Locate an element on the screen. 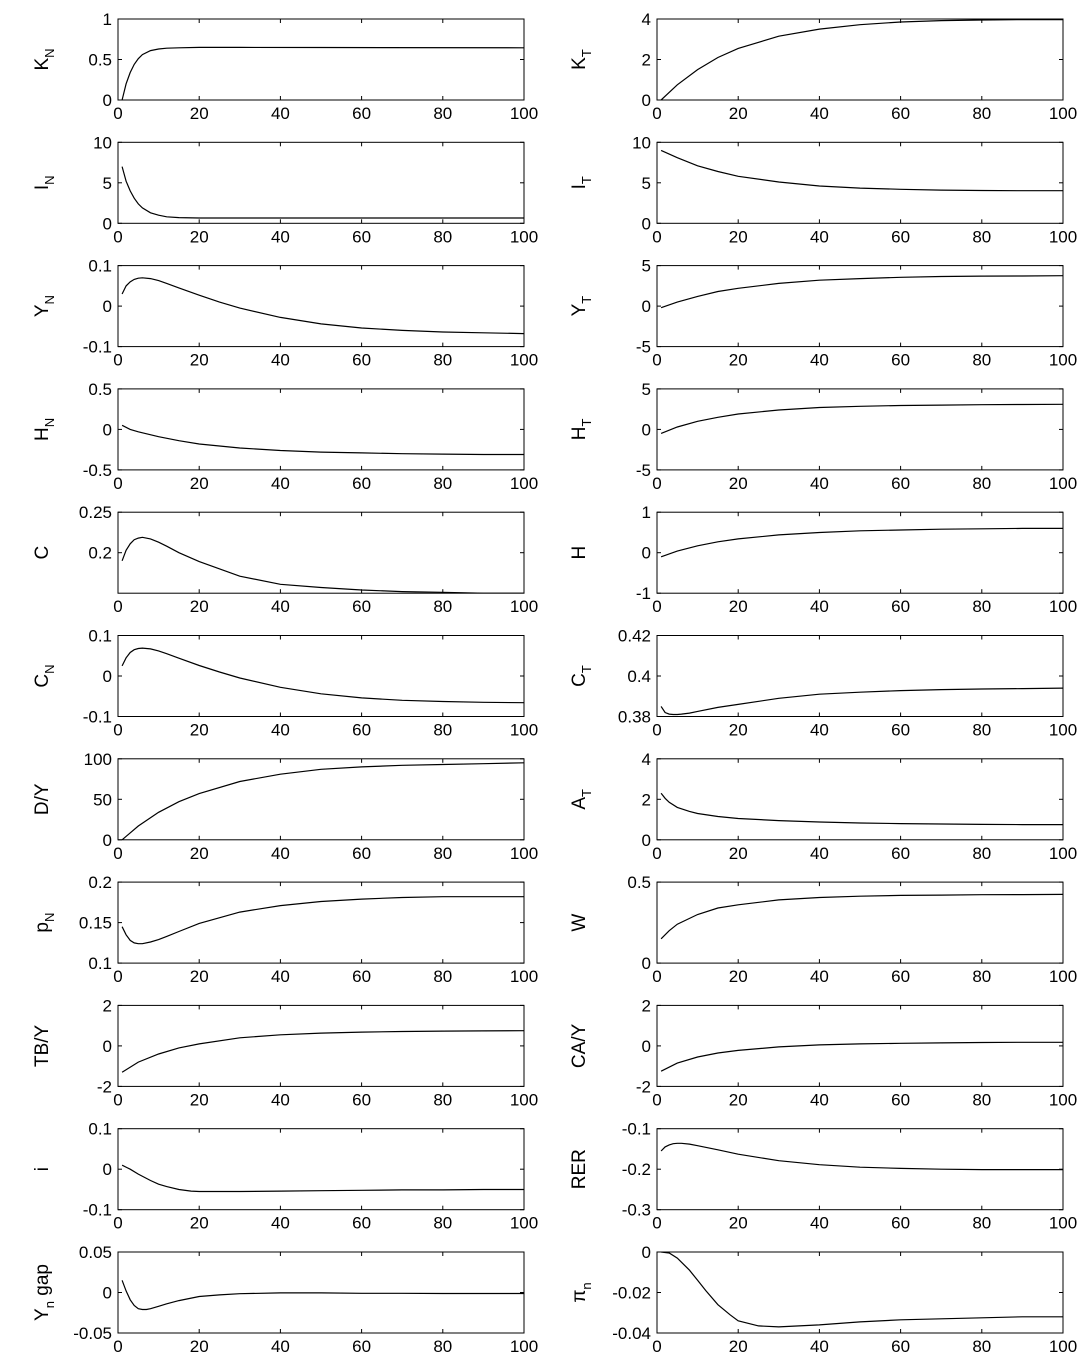 This screenshot has width=1088, height=1366. y-tick-label: 2 is located at coordinates (646, 799).